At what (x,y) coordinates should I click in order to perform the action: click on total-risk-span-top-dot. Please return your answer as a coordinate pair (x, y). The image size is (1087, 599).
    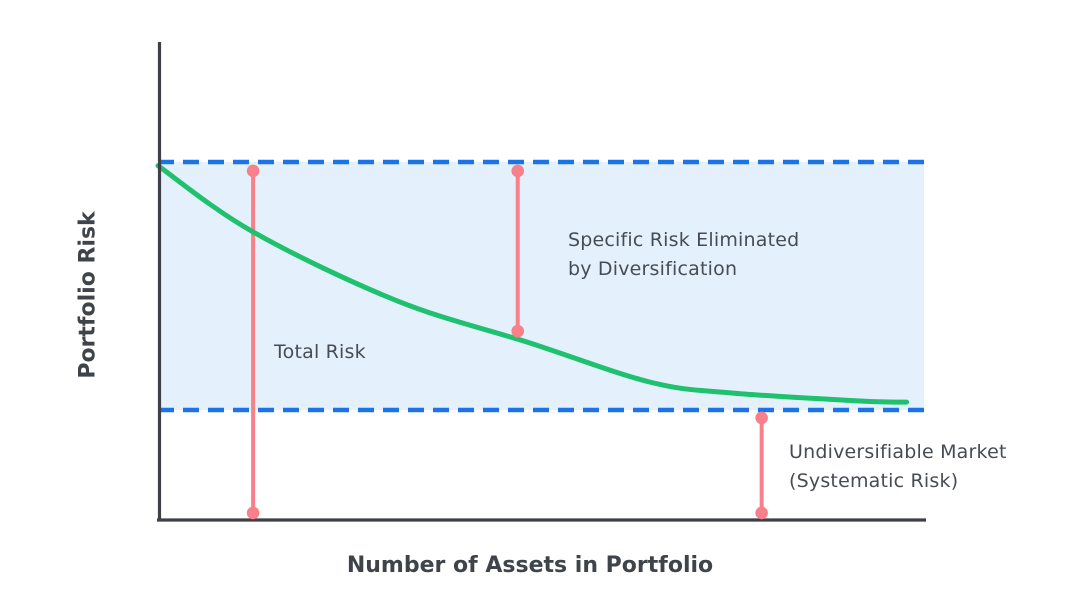
    Looking at the image, I should click on (253, 171).